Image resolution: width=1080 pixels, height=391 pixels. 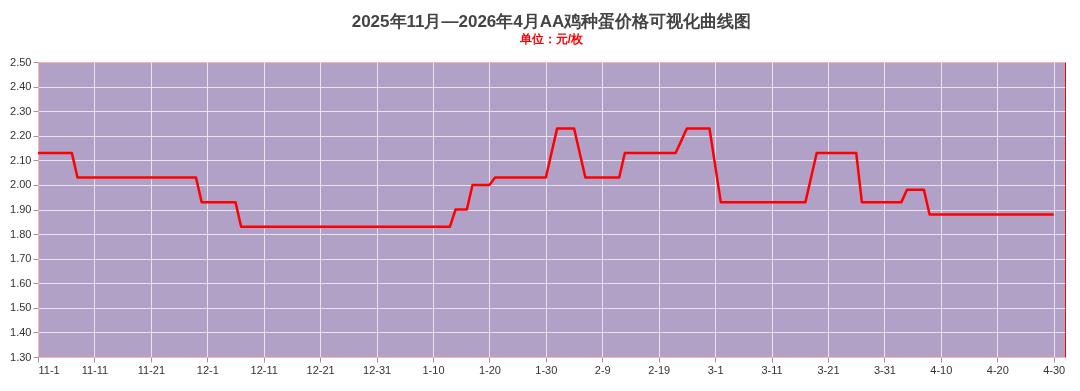 I want to click on x-tick-label: 1-20, so click(x=489, y=369).